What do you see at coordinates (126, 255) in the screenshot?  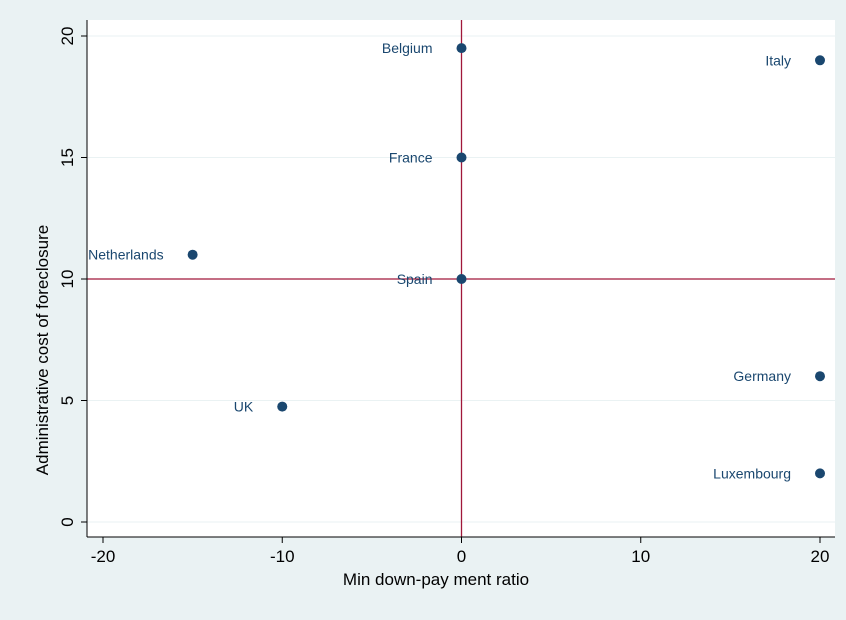 I see `point-label: Netherlands` at bounding box center [126, 255].